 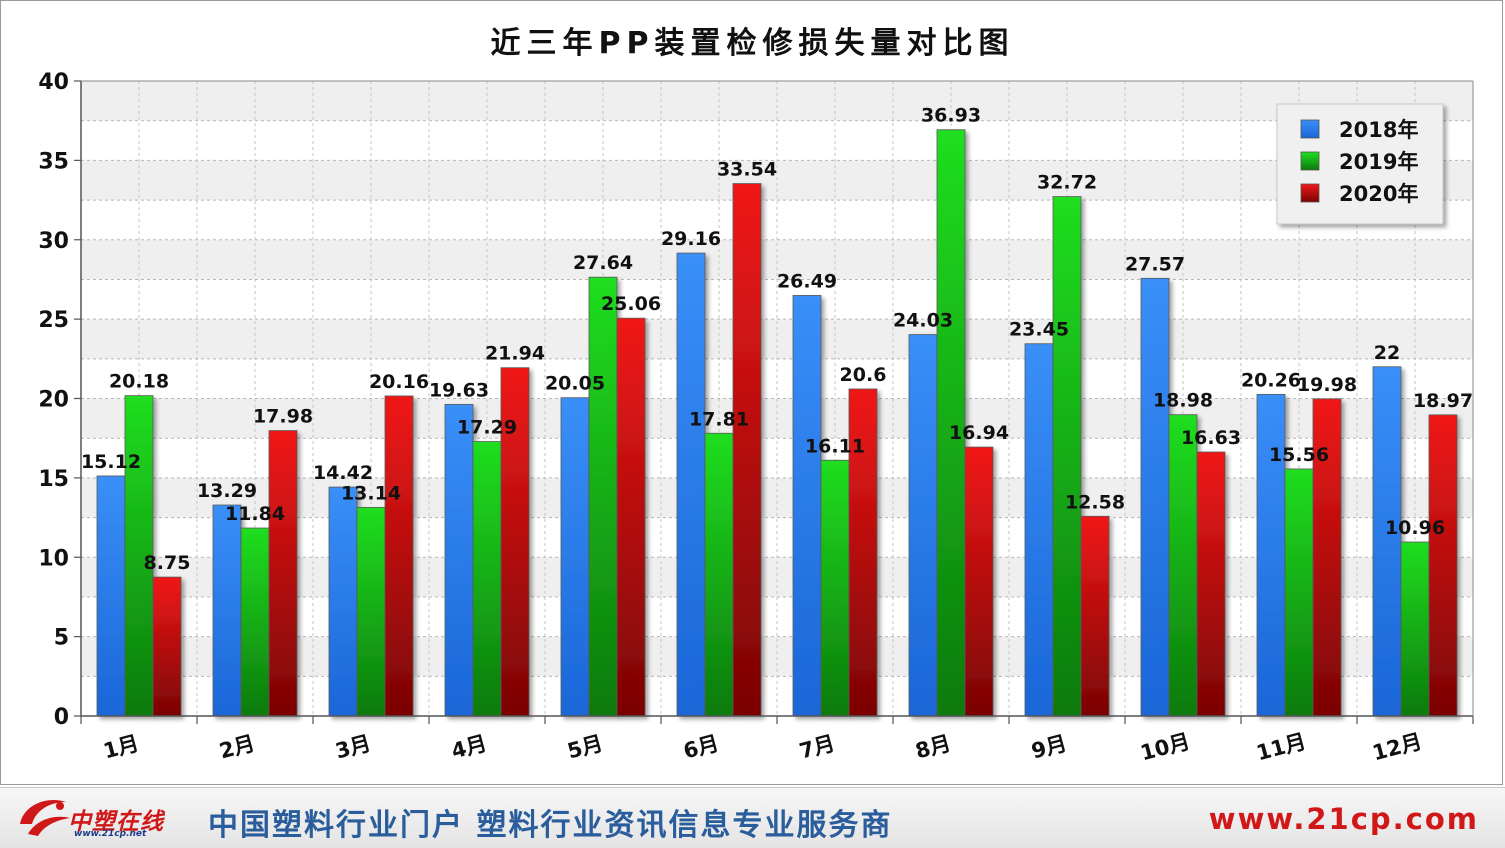 I want to click on y-tick-label: 10, so click(x=53, y=558).